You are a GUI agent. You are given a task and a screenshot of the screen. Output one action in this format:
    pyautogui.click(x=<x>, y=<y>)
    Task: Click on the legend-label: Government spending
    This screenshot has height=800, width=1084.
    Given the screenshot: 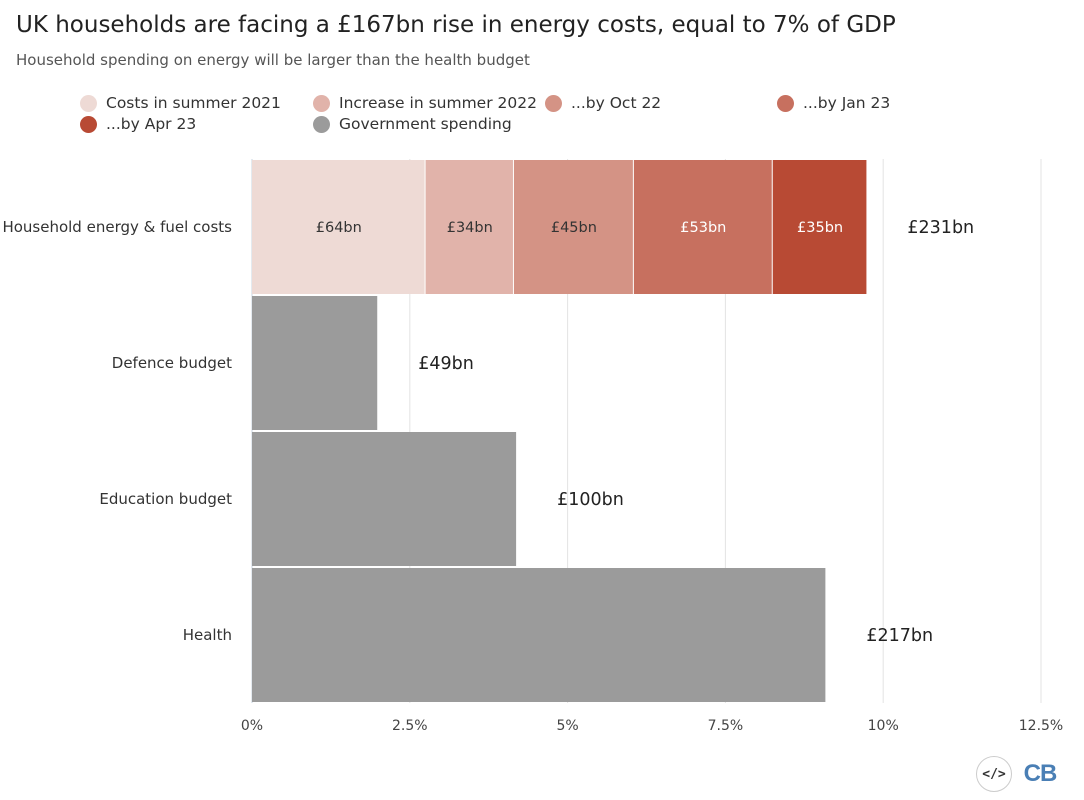 What is the action you would take?
    pyautogui.click(x=425, y=124)
    